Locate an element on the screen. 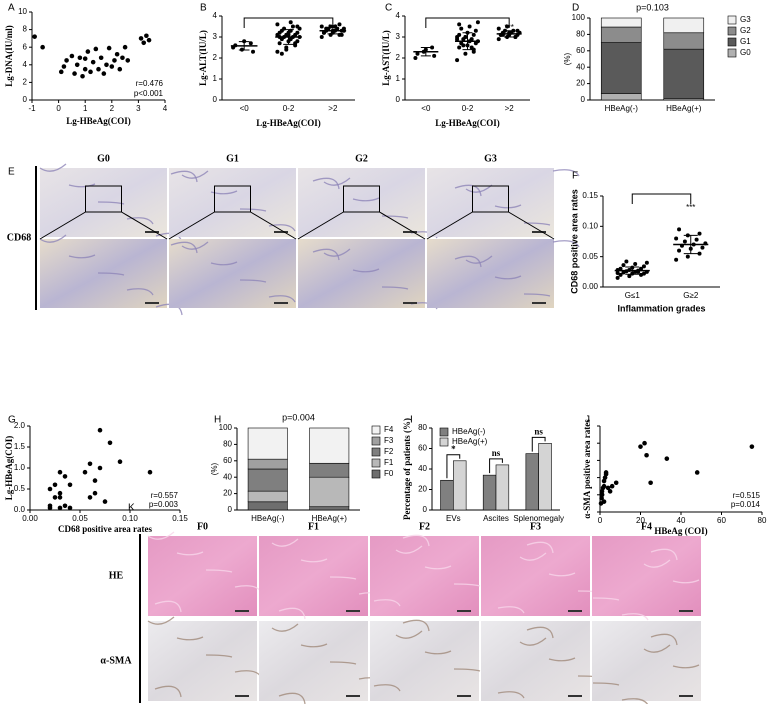  y-tick-label: 60 is located at coordinates (580, 50).